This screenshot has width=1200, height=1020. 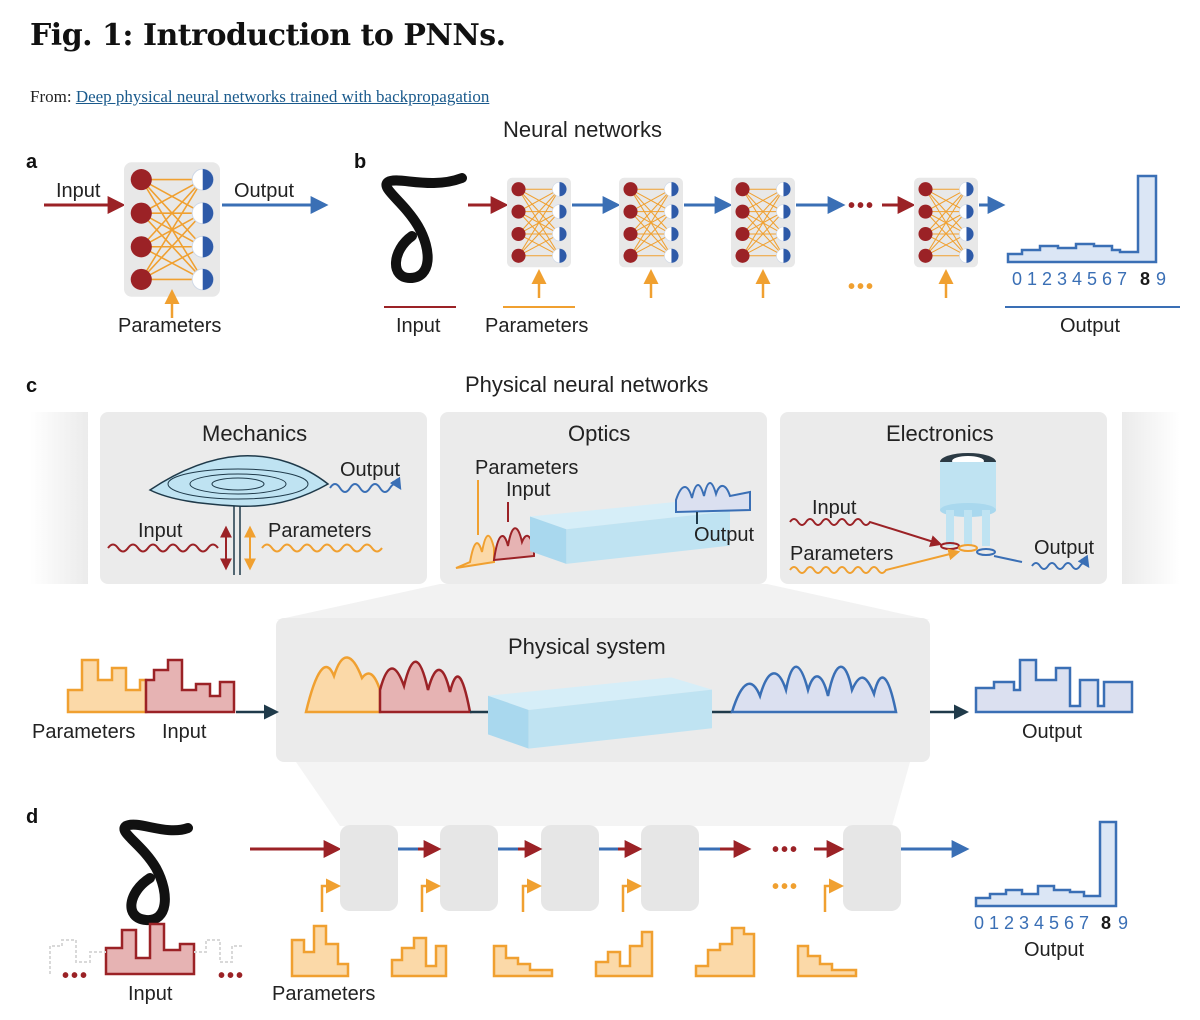 What do you see at coordinates (190, 686) in the screenshot?
I see `physical-system-input-histogram` at bounding box center [190, 686].